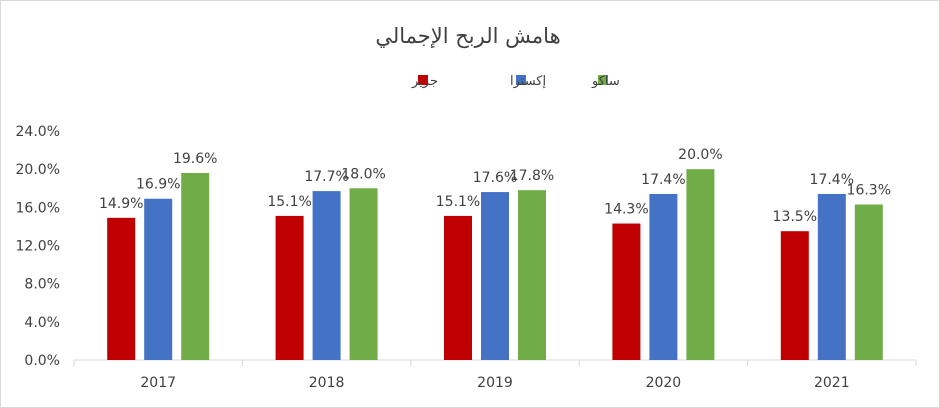 The height and width of the screenshot is (408, 940). What do you see at coordinates (327, 383) in the screenshot?
I see `x-tick-label: 2018` at bounding box center [327, 383].